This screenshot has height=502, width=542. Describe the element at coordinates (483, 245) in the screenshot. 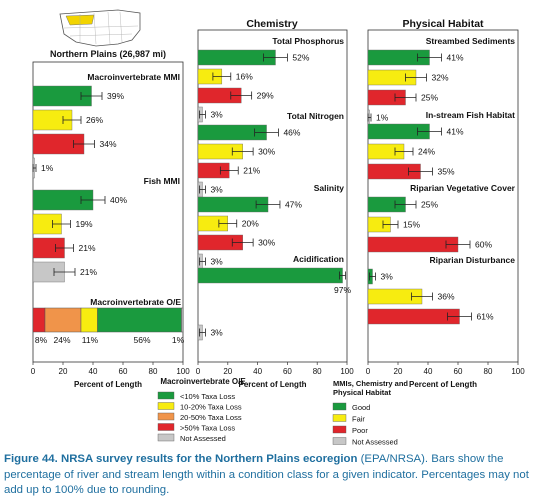

I see `bar-value-label: 60%` at that location.